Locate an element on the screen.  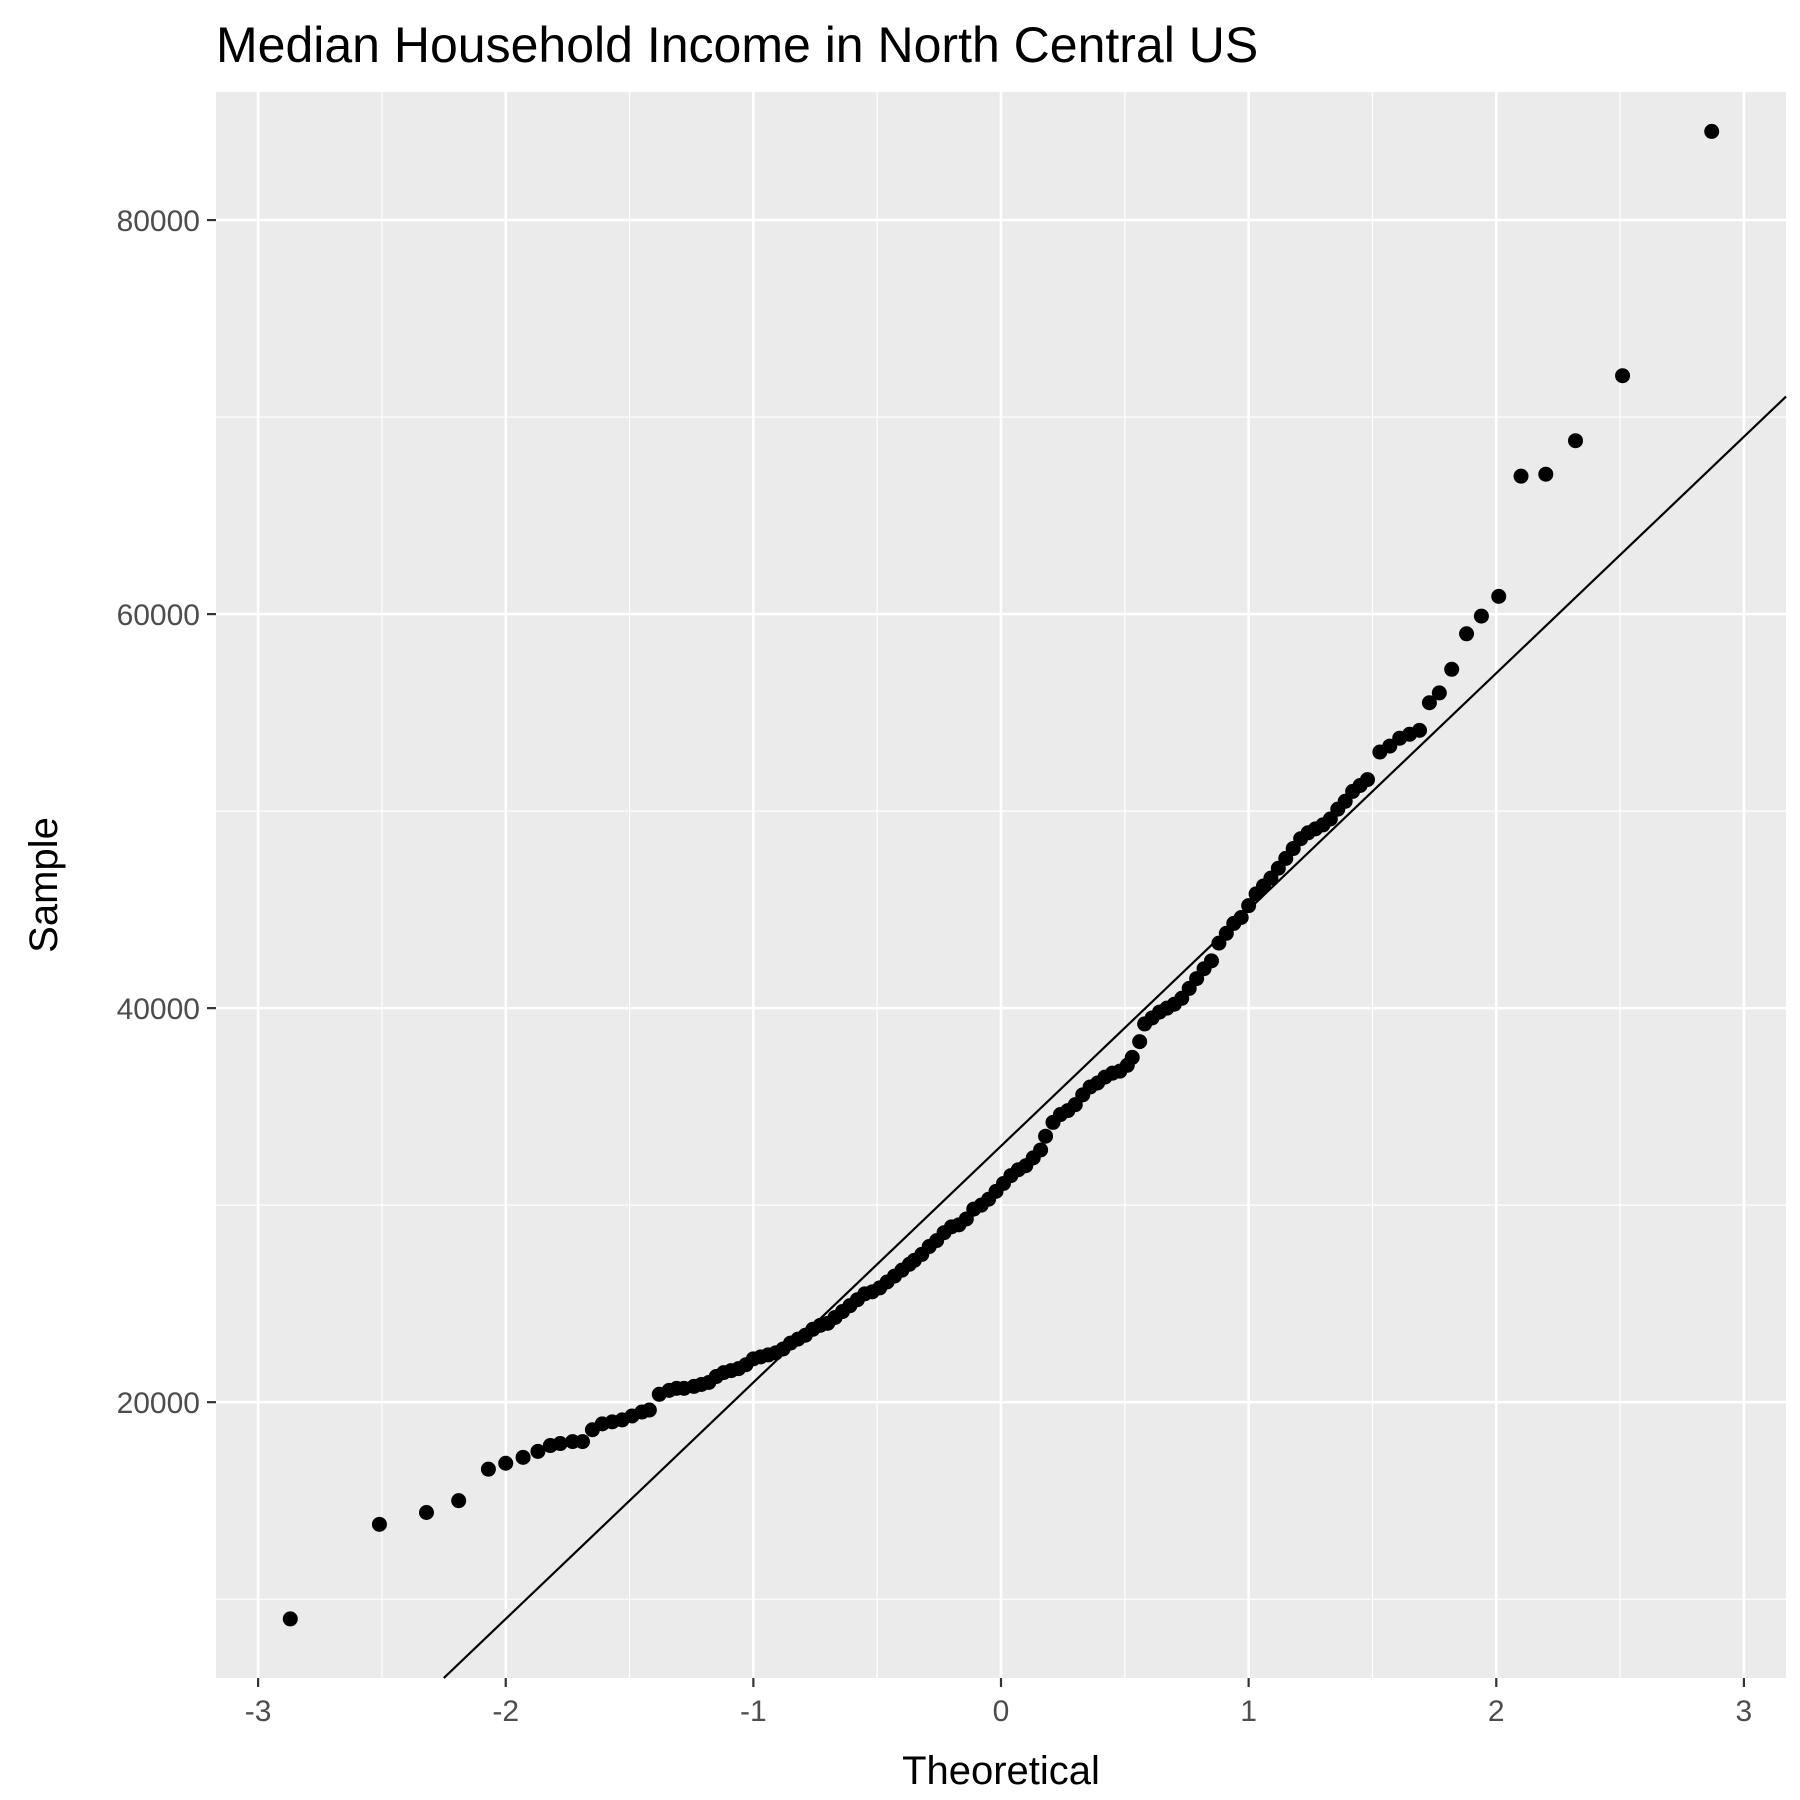
x-tick-label: -3 is located at coordinates (258, 1711).